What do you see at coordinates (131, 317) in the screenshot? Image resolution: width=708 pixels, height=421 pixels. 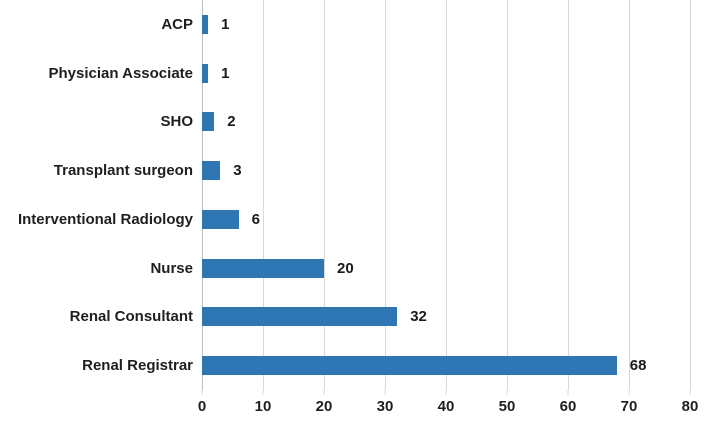 I see `category-label: Renal Consultant` at bounding box center [131, 317].